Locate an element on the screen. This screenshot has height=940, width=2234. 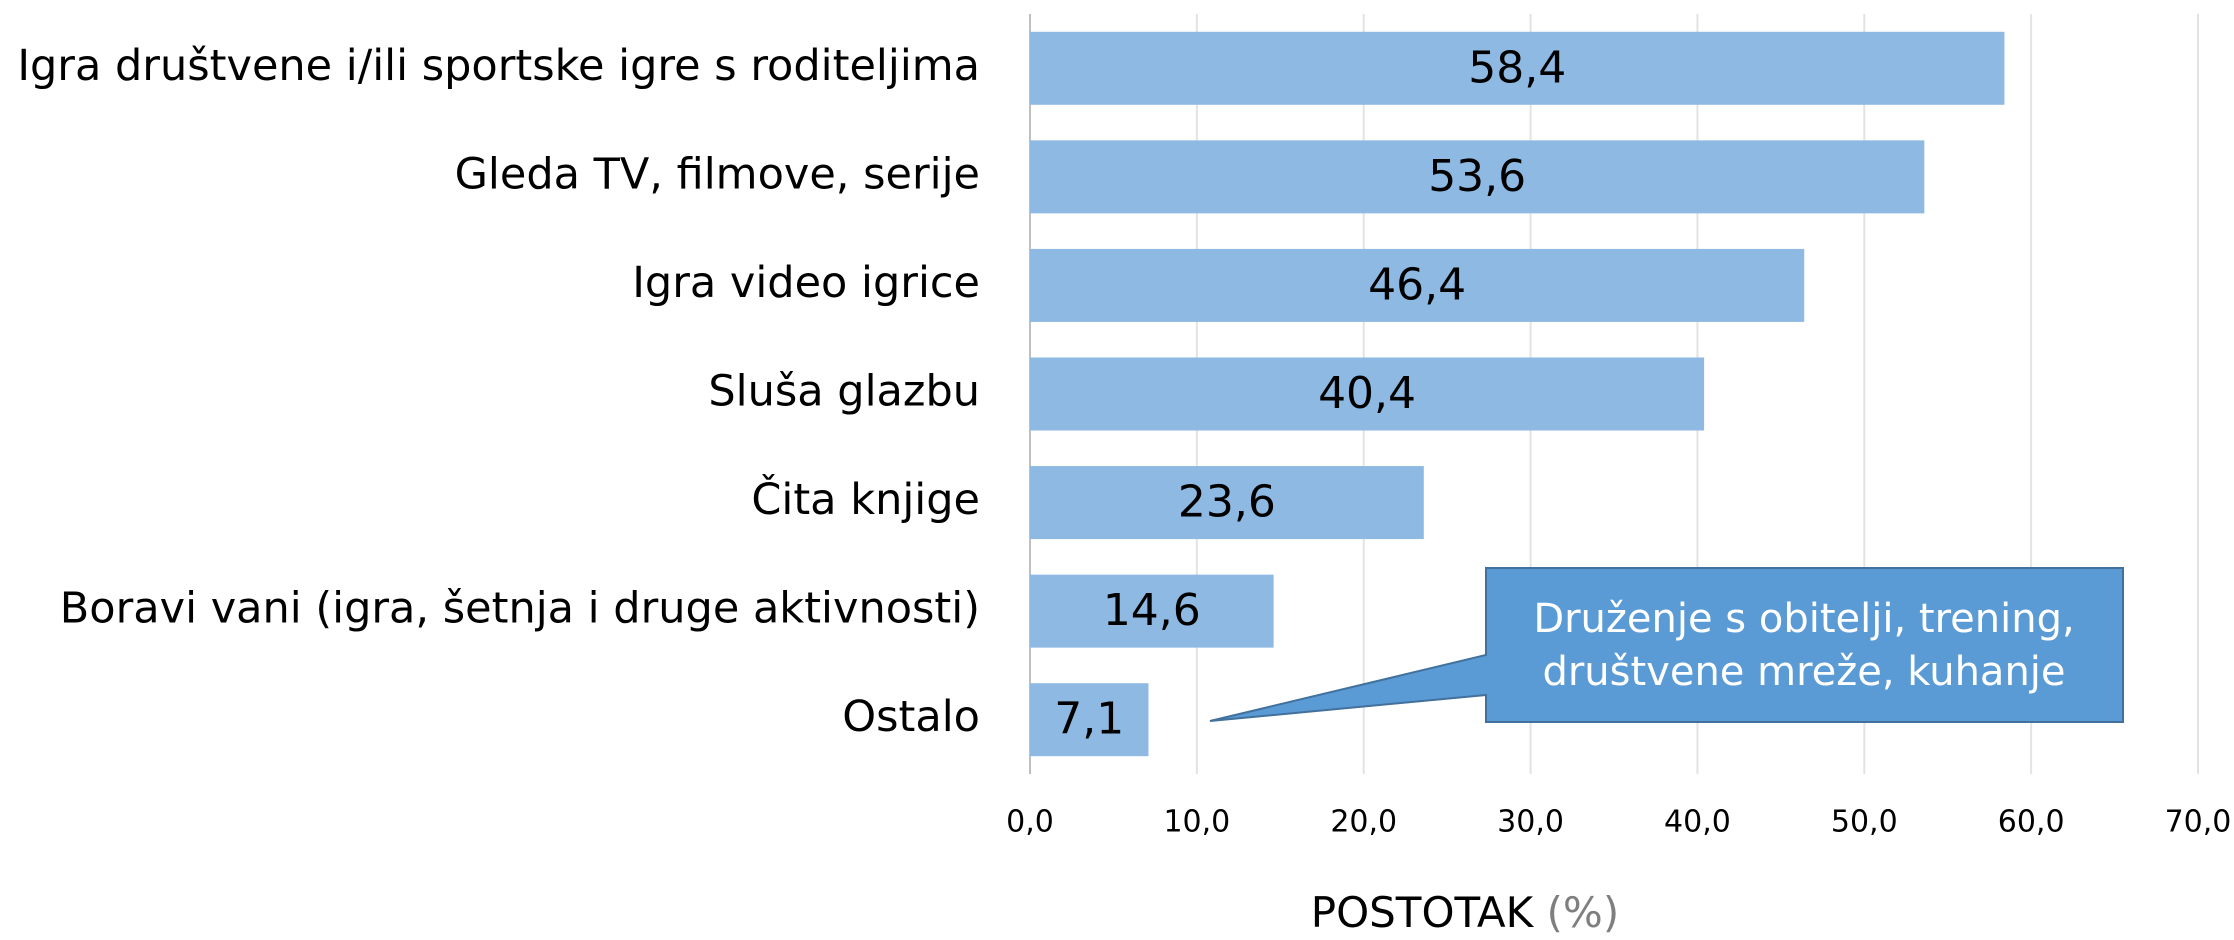
data-label: 7,1 is located at coordinates (1089, 719).